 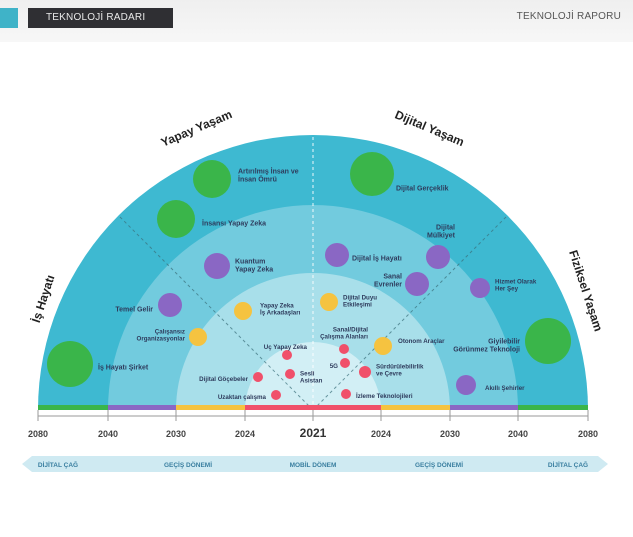 I want to click on tech-label: Dijital Mülkiyet, so click(x=441, y=231).